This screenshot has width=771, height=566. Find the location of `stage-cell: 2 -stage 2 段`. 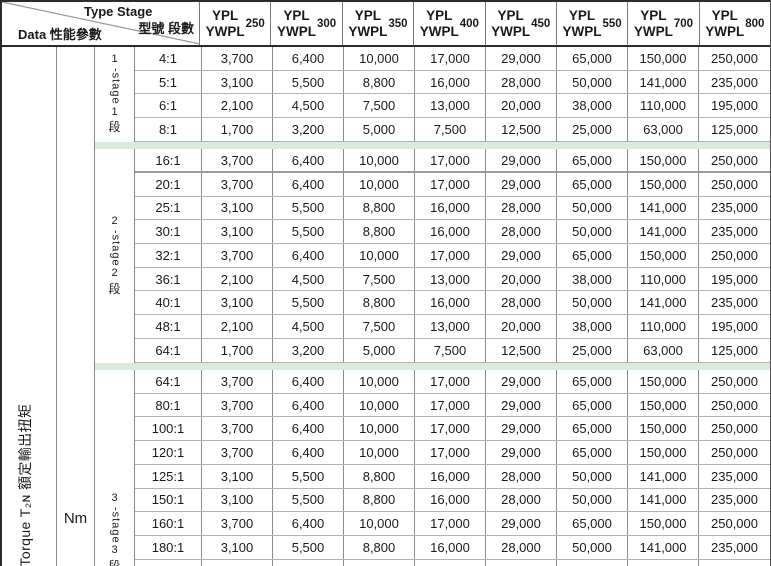

stage-cell: 2 -stage 2 段 is located at coordinates (115, 256).